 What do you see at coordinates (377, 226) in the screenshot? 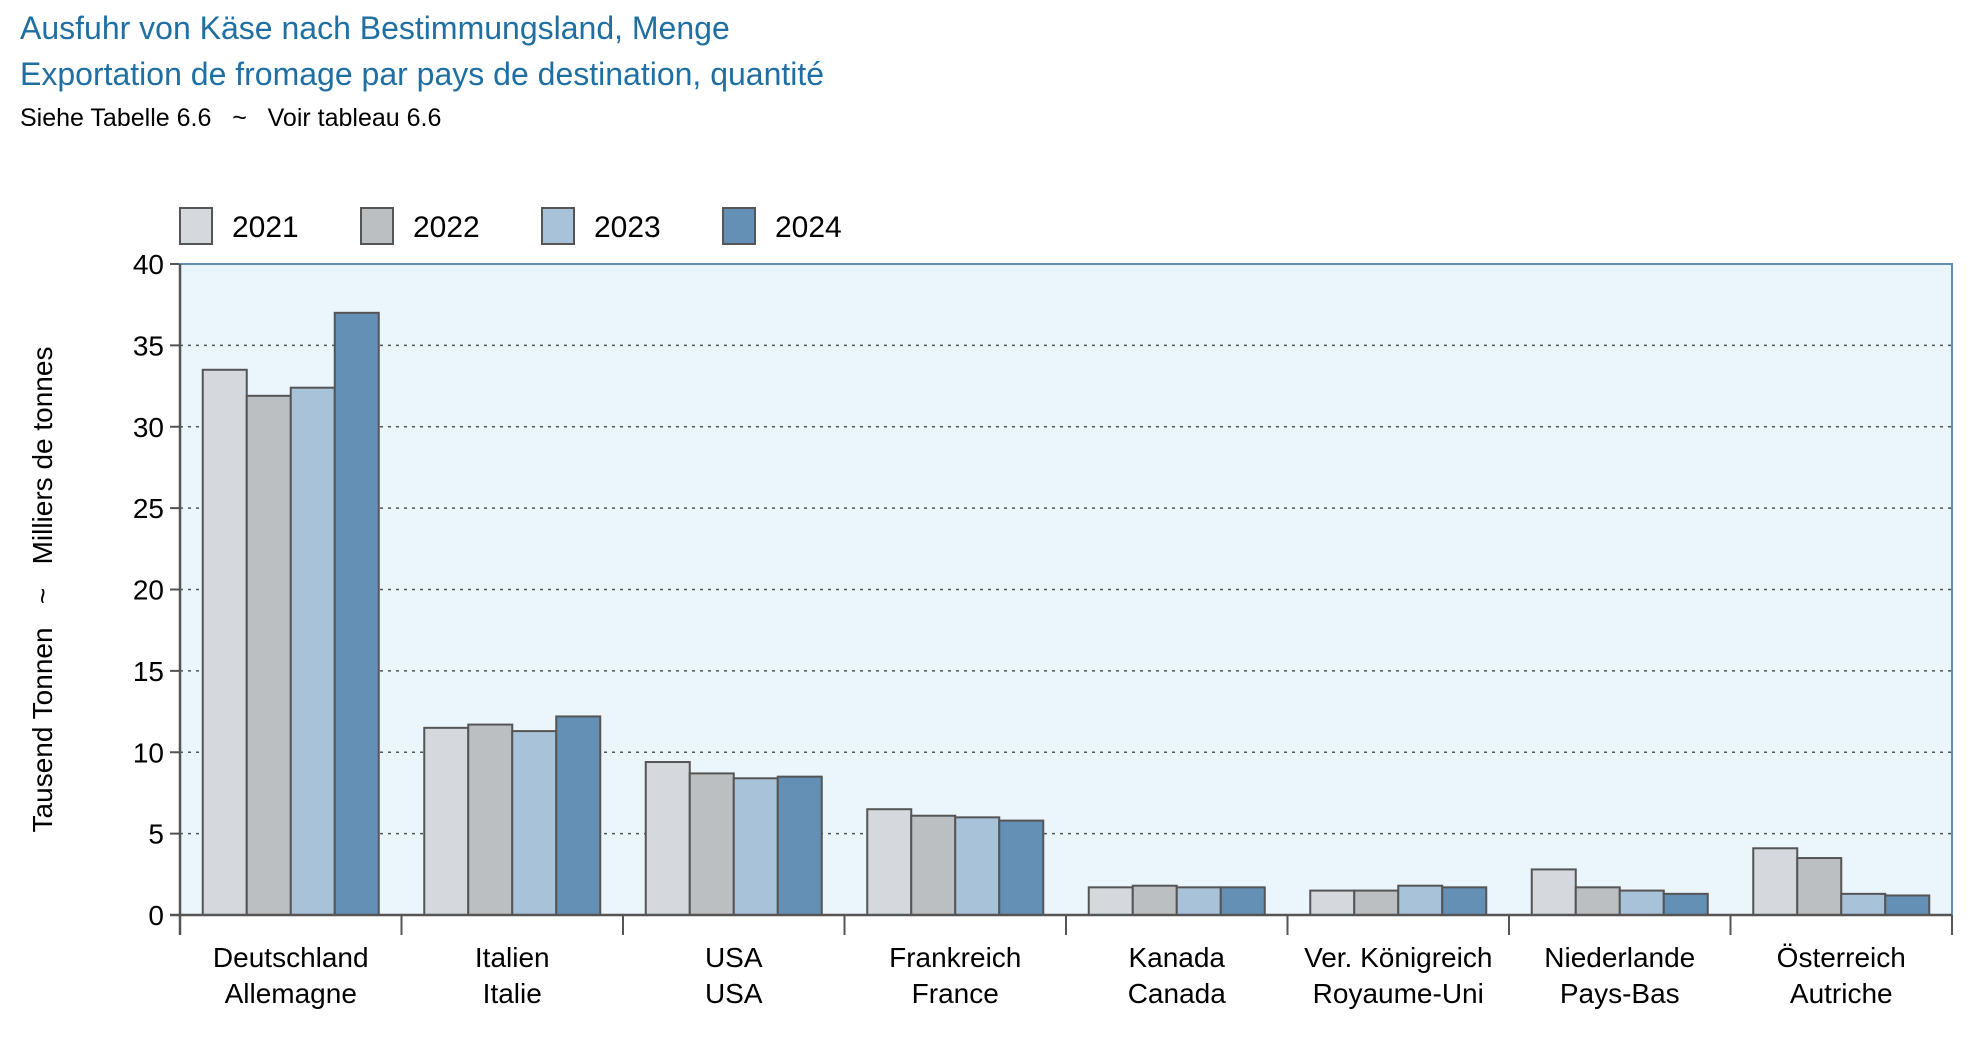
I see `legend-swatch-2022` at bounding box center [377, 226].